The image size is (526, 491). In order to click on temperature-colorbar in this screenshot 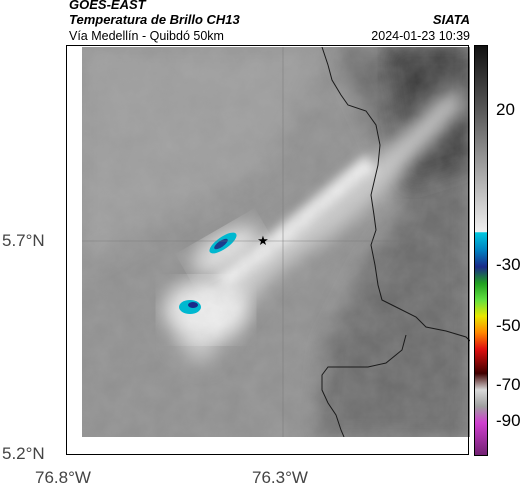, I will do `click(481, 250)`.